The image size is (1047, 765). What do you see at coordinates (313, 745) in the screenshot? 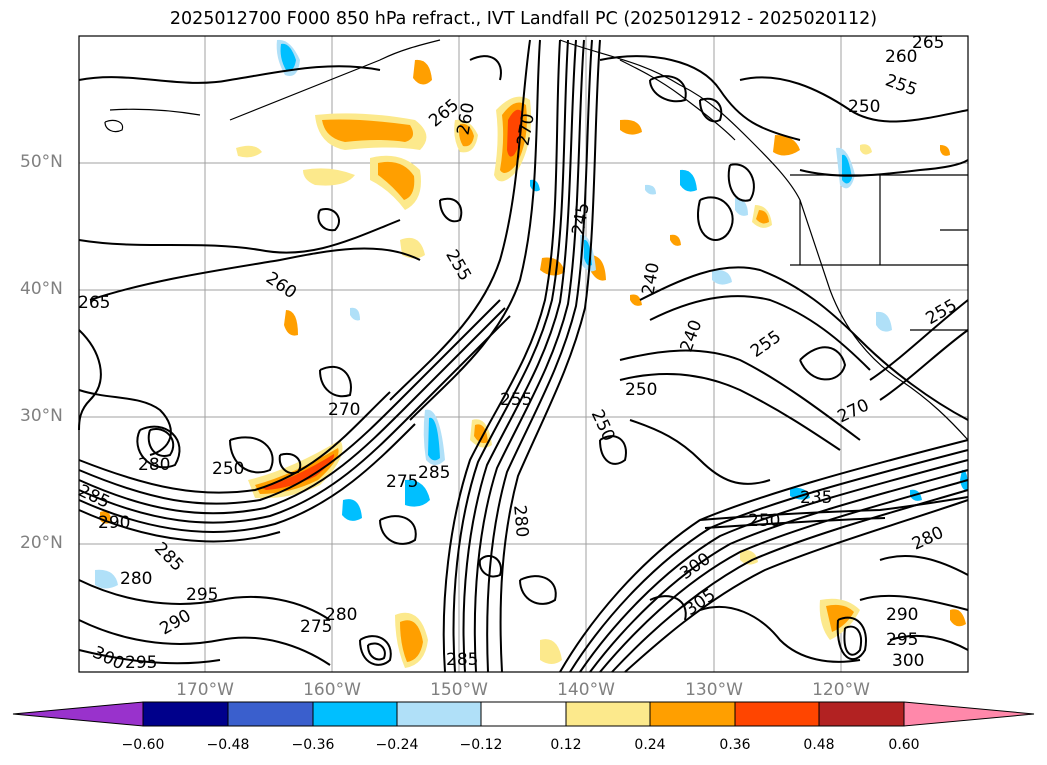
I see `colorbar-tick-label: −0.36` at bounding box center [313, 745].